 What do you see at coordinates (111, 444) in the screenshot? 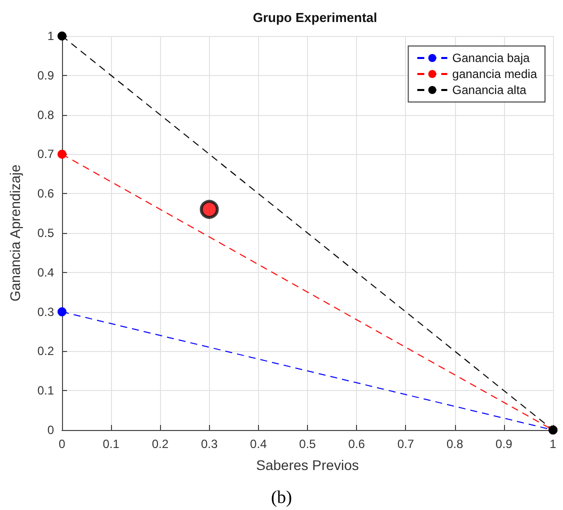
I see `x-tick-label: 0.1` at bounding box center [111, 444].